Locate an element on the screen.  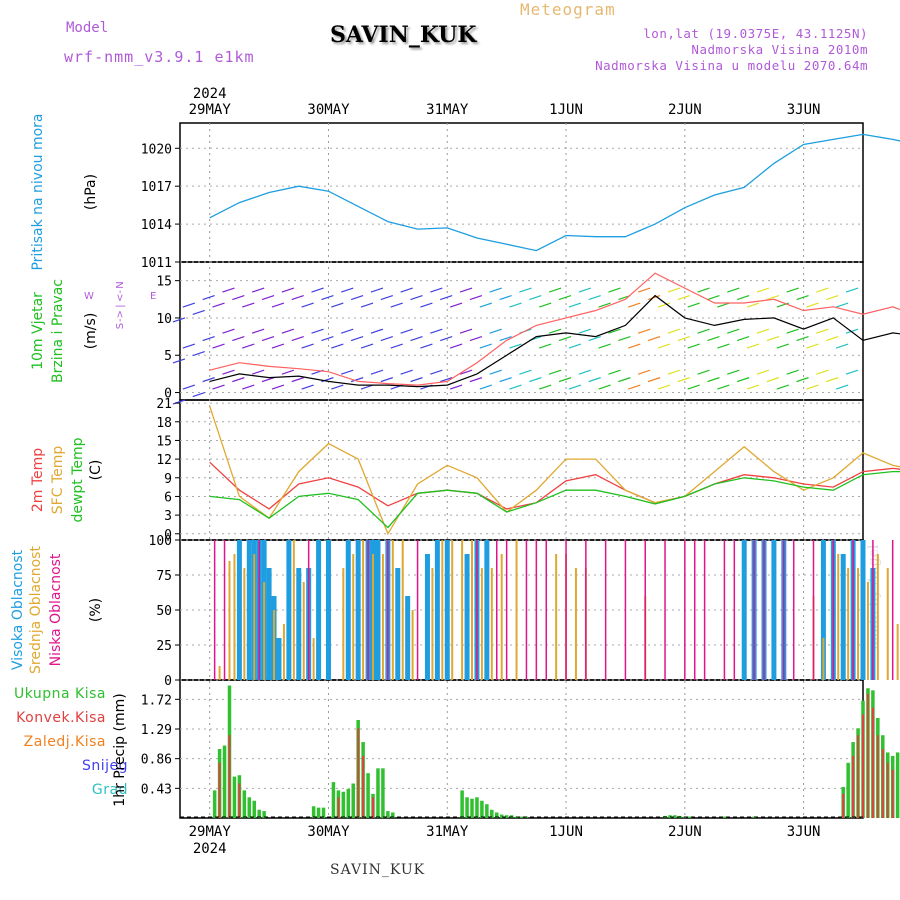
y-tick-label: 1014 is located at coordinates (156, 225).